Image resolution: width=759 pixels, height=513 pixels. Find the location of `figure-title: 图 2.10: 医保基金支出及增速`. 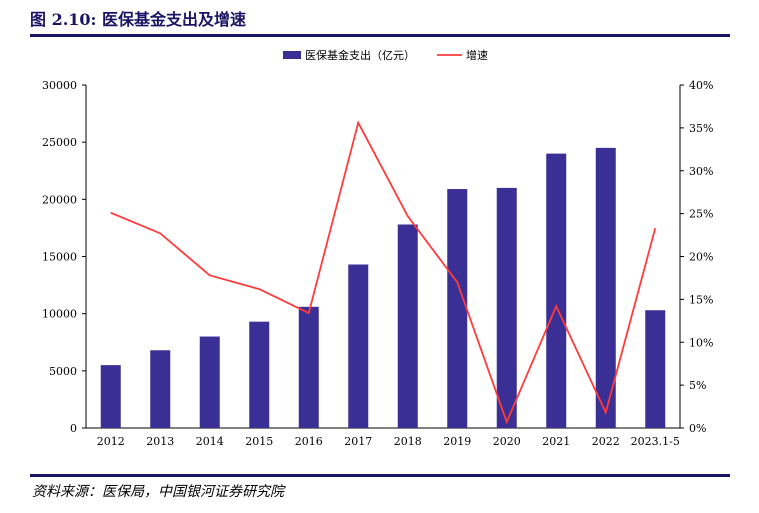

figure-title: 图 2.10: 医保基金支出及增速 is located at coordinates (138, 19).